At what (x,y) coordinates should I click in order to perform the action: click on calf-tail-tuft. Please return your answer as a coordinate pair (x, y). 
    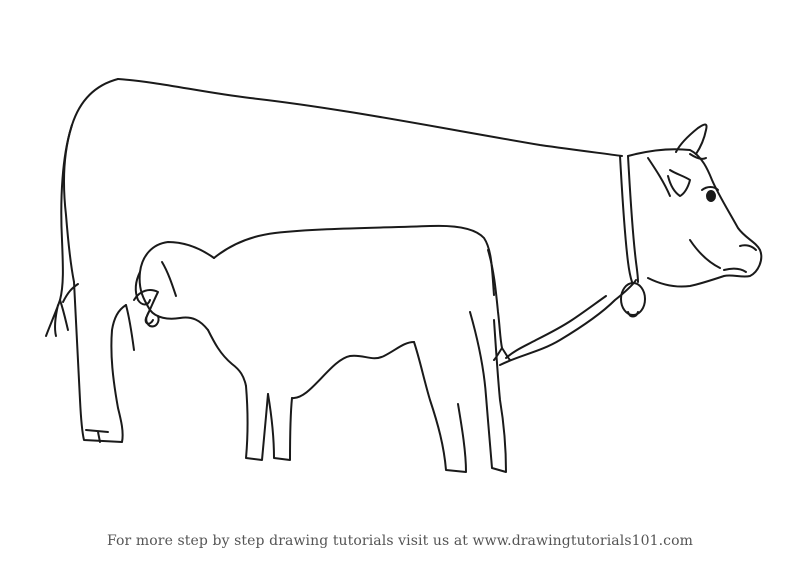
    Looking at the image, I should click on (502, 354).